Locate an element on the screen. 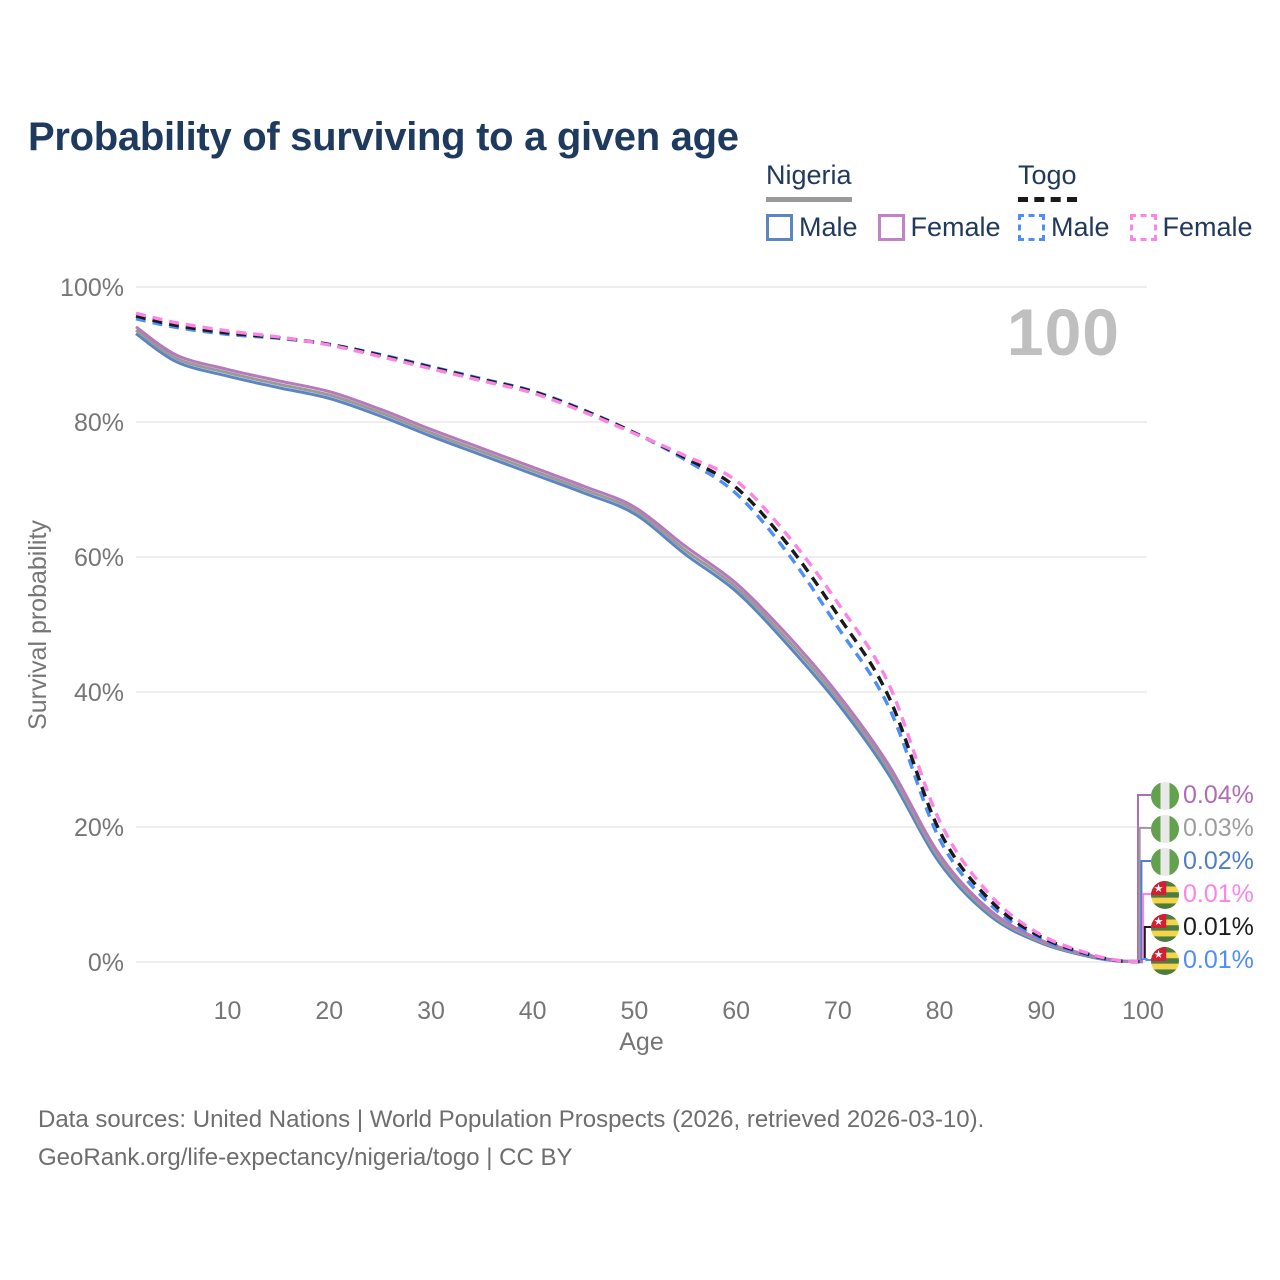 The width and height of the screenshot is (1280, 1280). end-label-row-togo-male: 0.01% is located at coordinates (1202, 960).